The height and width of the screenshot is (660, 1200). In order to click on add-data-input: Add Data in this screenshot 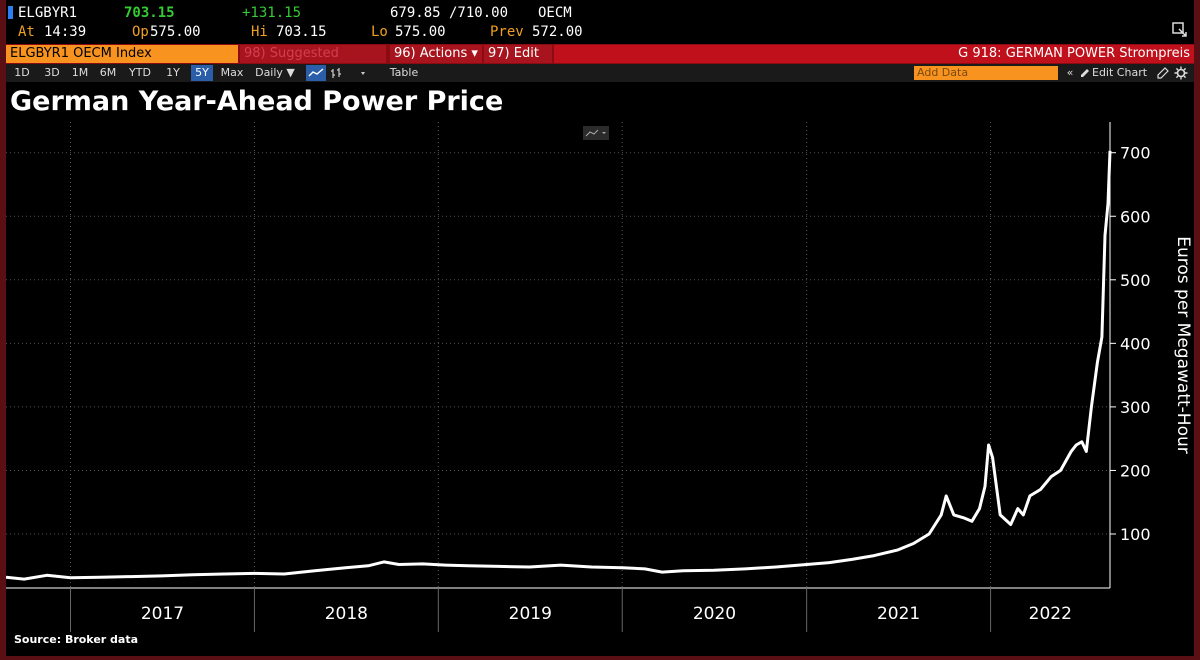, I will do `click(986, 73)`.